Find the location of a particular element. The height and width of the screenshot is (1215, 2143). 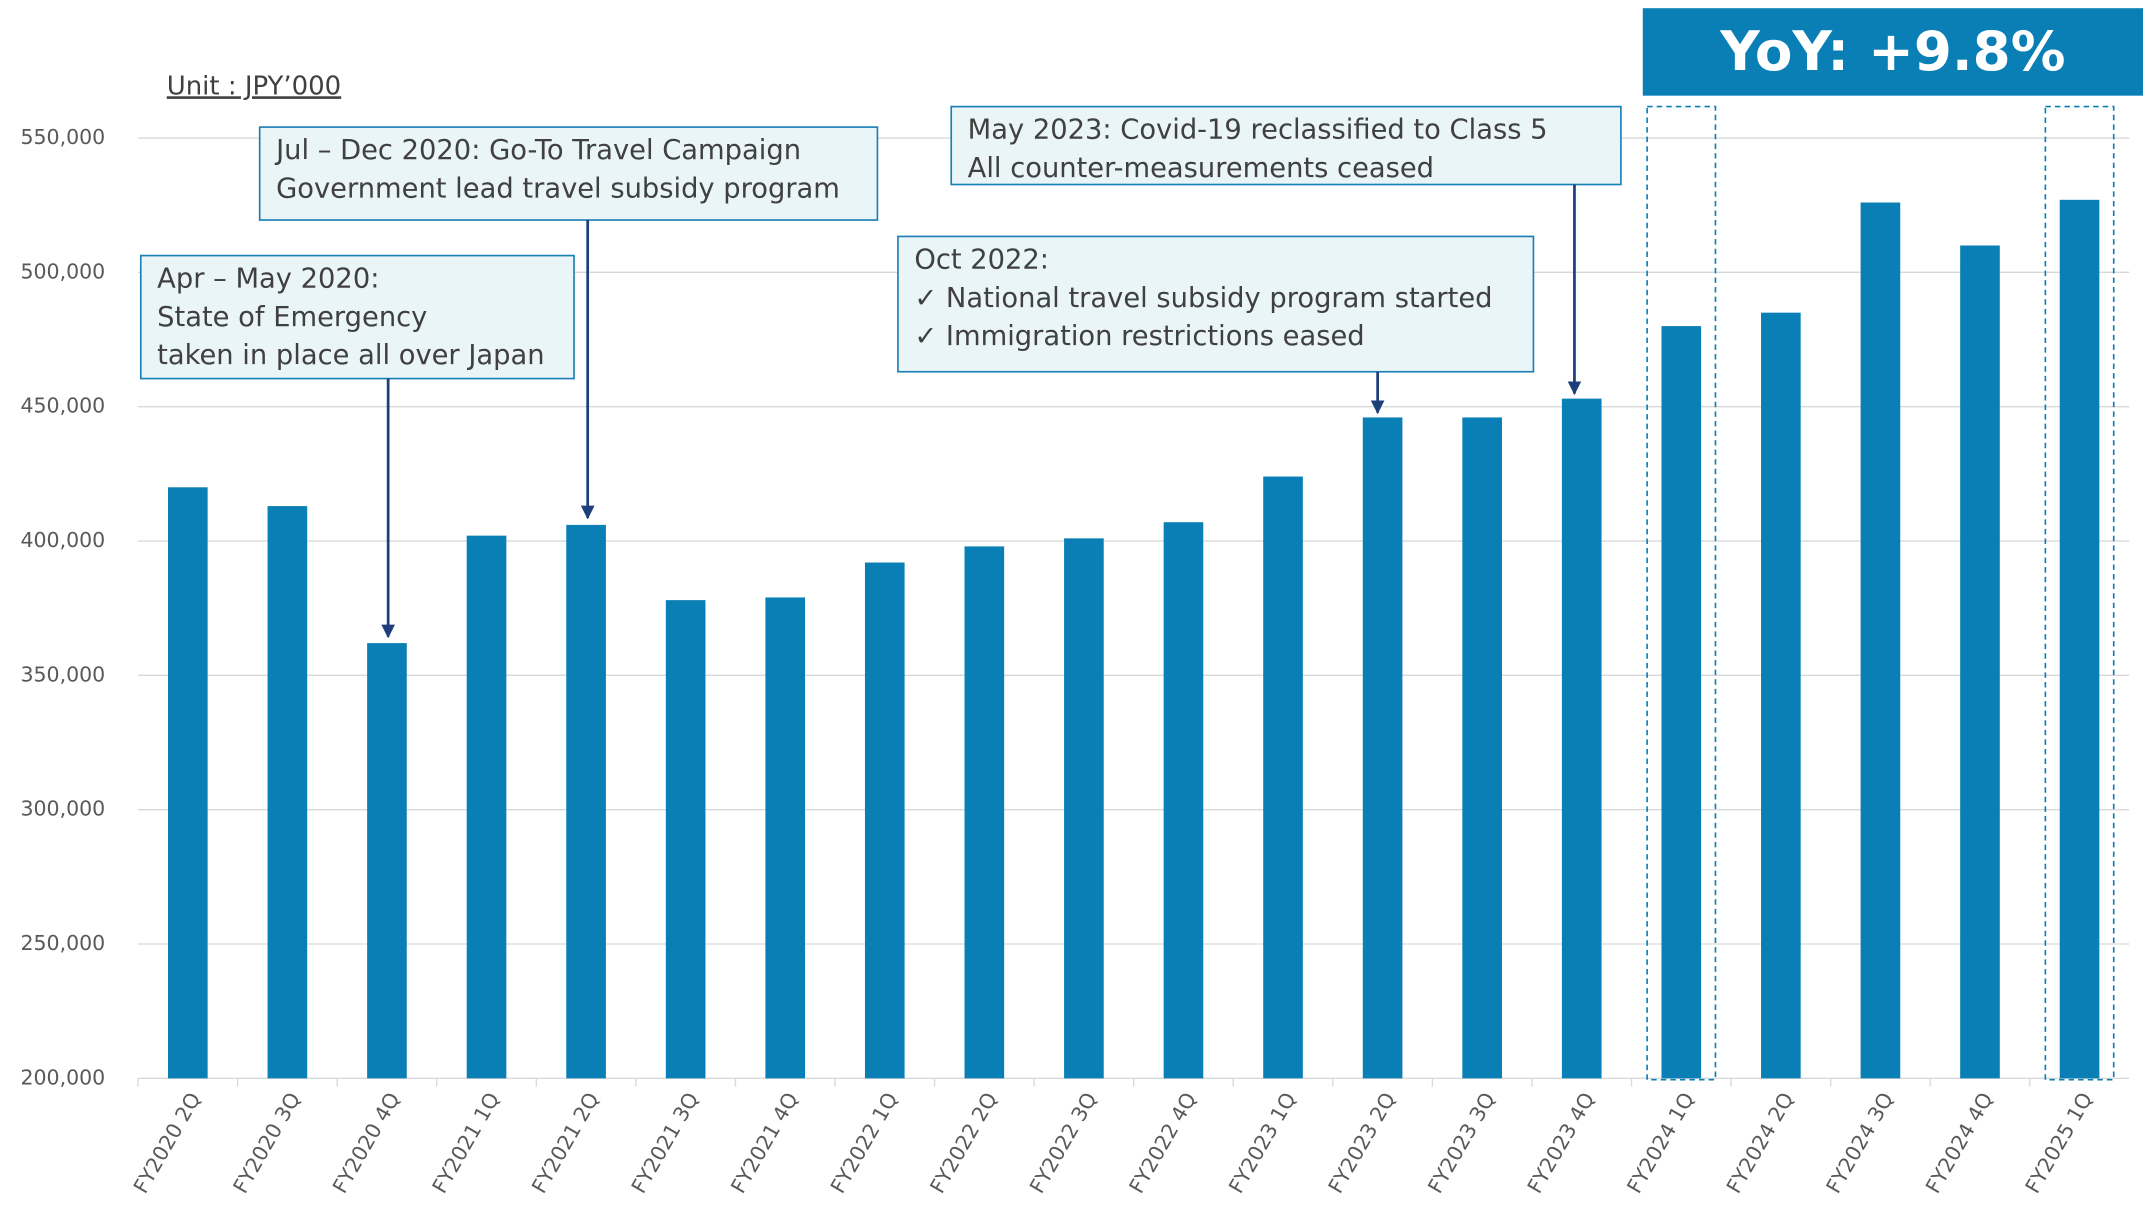

highlight-box is located at coordinates (1681, 593).